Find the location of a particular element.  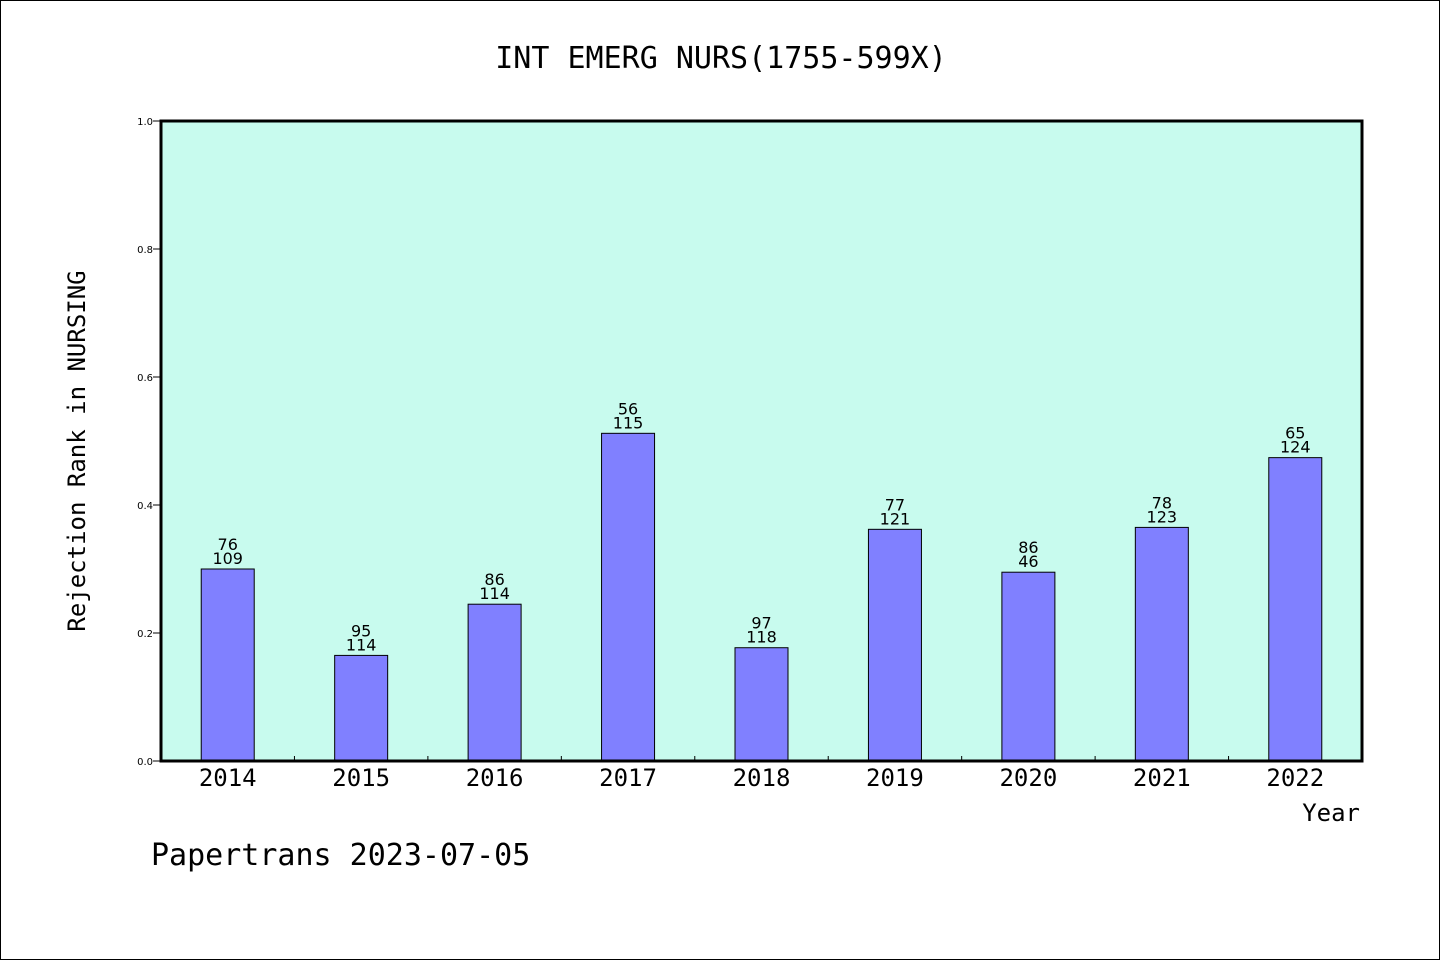

rank-label: 95 is located at coordinates (361, 630).